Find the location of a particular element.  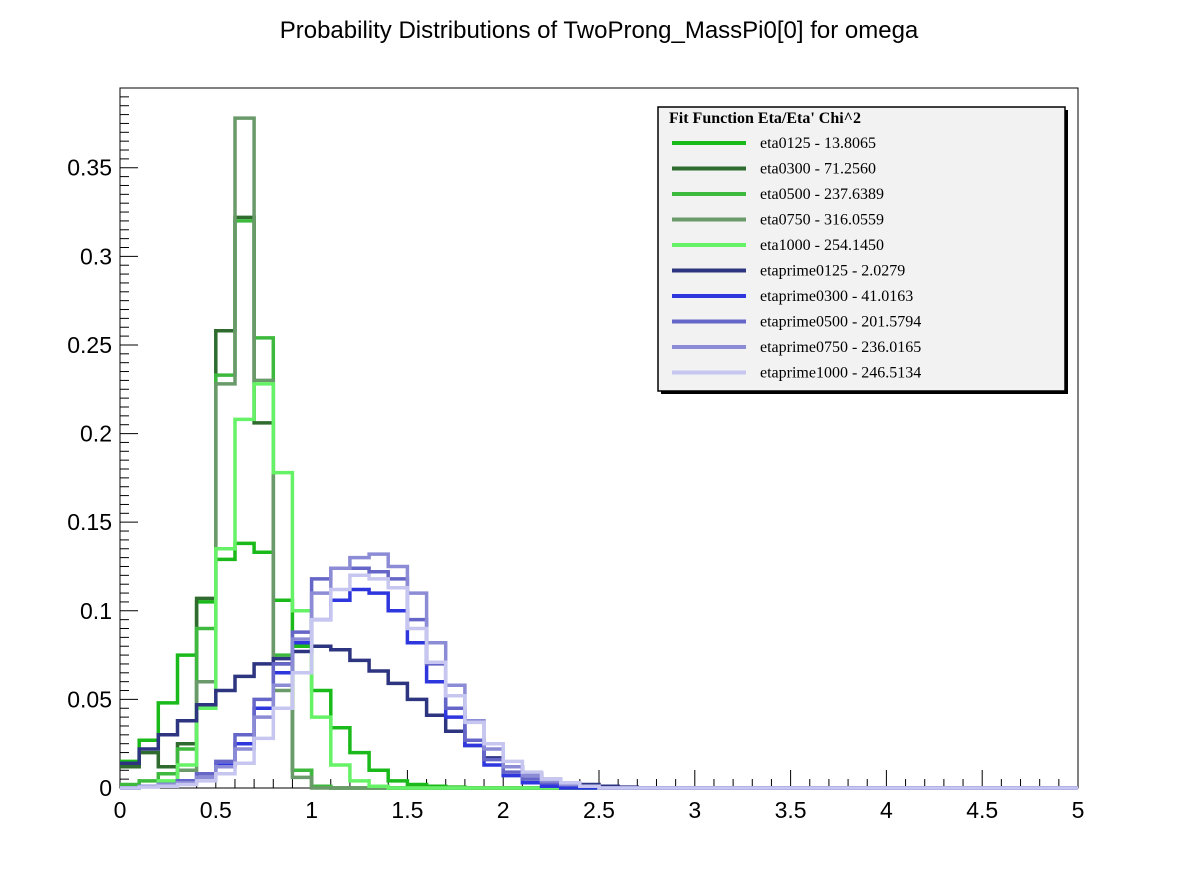

x-tick-label: 2 is located at coordinates (503, 810).